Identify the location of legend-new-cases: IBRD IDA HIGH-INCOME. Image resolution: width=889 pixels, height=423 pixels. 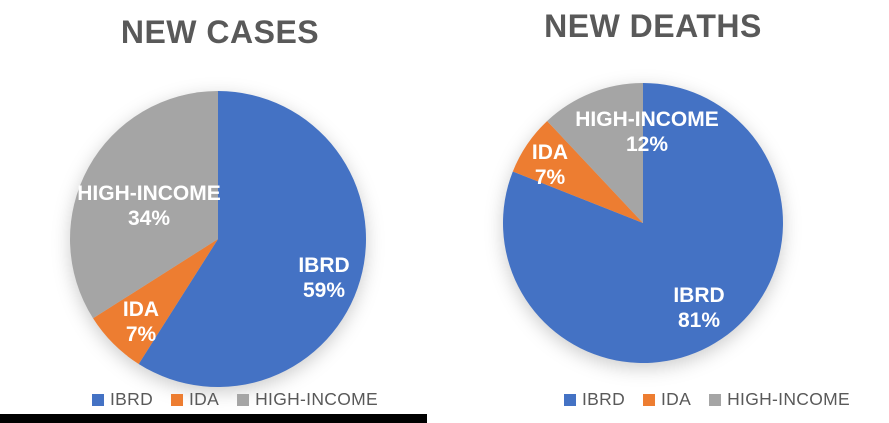
(235, 399).